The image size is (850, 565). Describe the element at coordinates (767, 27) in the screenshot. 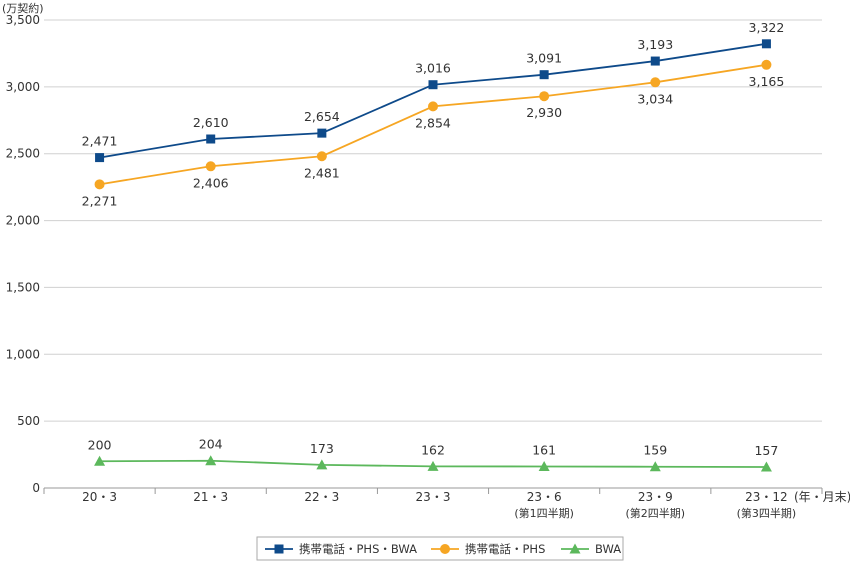

I see `data-label: 3,322` at that location.